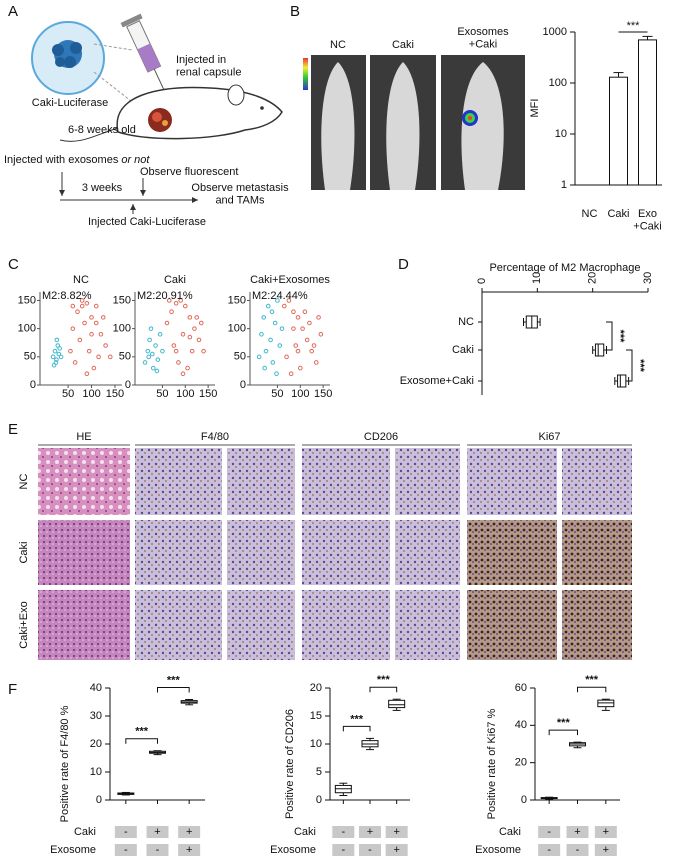 The height and width of the screenshot is (861, 676). What do you see at coordinates (537, 278) in the screenshot?
I see `x-tick-label: 10` at bounding box center [537, 278].